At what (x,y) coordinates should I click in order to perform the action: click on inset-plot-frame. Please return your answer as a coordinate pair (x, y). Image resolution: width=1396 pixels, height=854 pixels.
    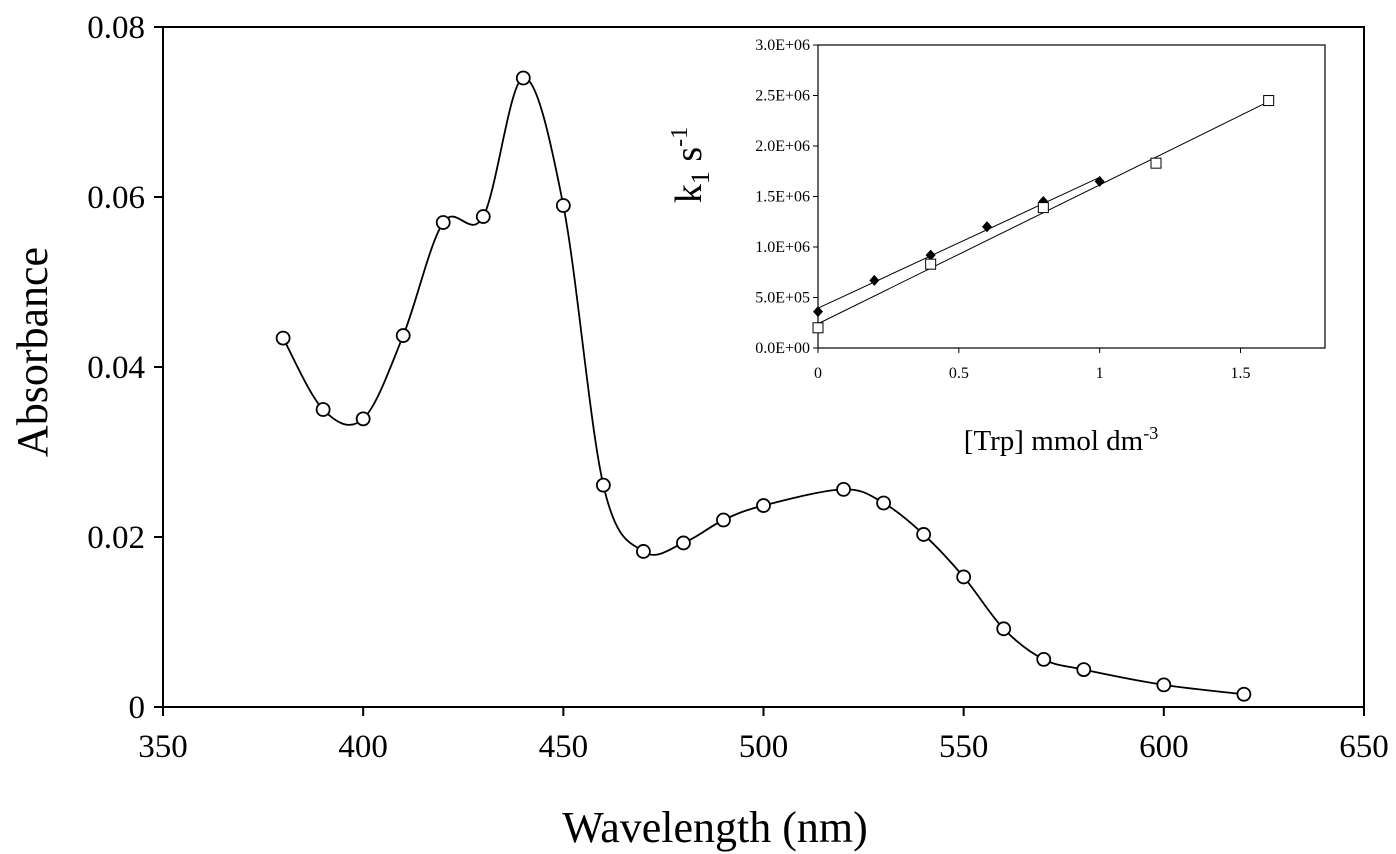
    Looking at the image, I should click on (1071, 196).